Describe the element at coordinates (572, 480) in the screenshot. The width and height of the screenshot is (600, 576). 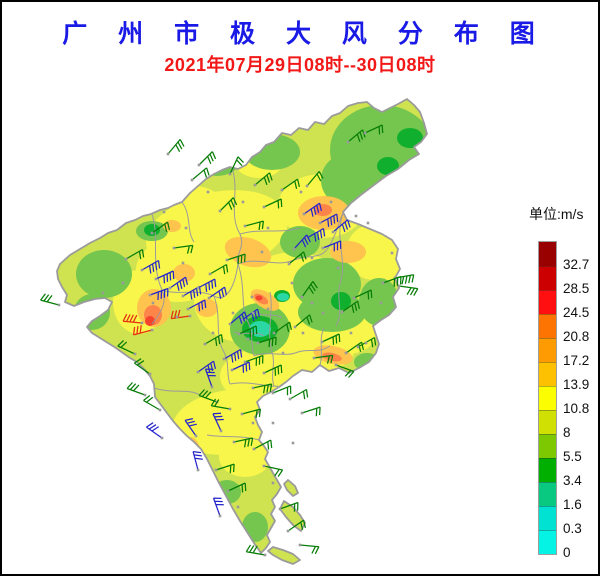
I see `legend-value: 3.4` at that location.